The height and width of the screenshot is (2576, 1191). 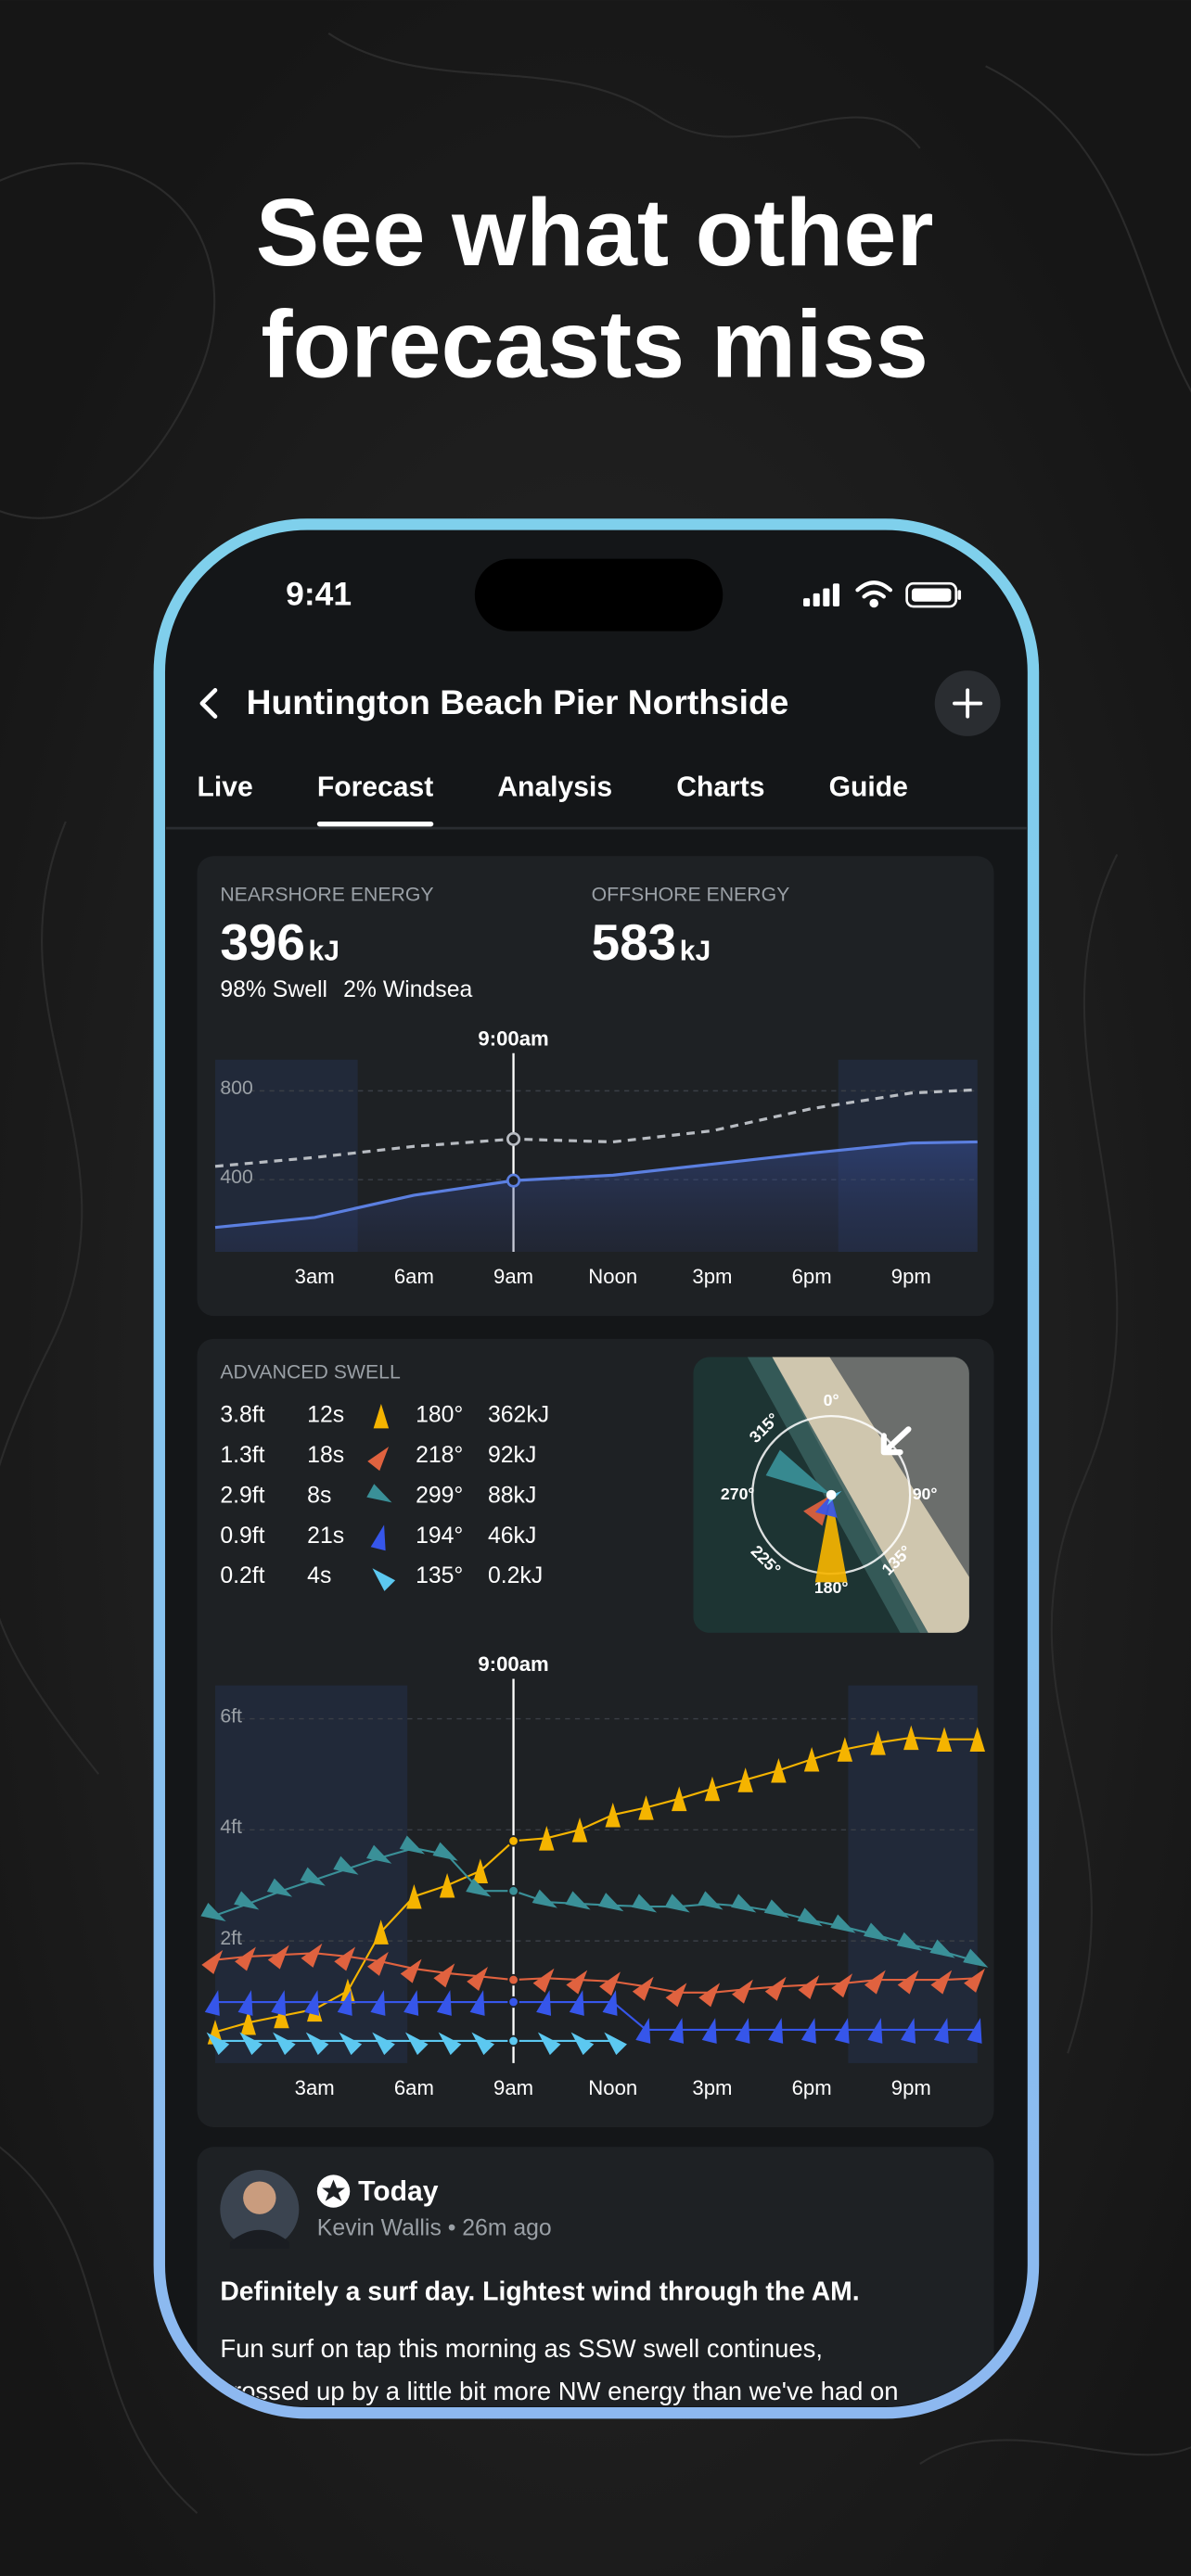 I want to click on tab: Analysis, so click(x=554, y=787).